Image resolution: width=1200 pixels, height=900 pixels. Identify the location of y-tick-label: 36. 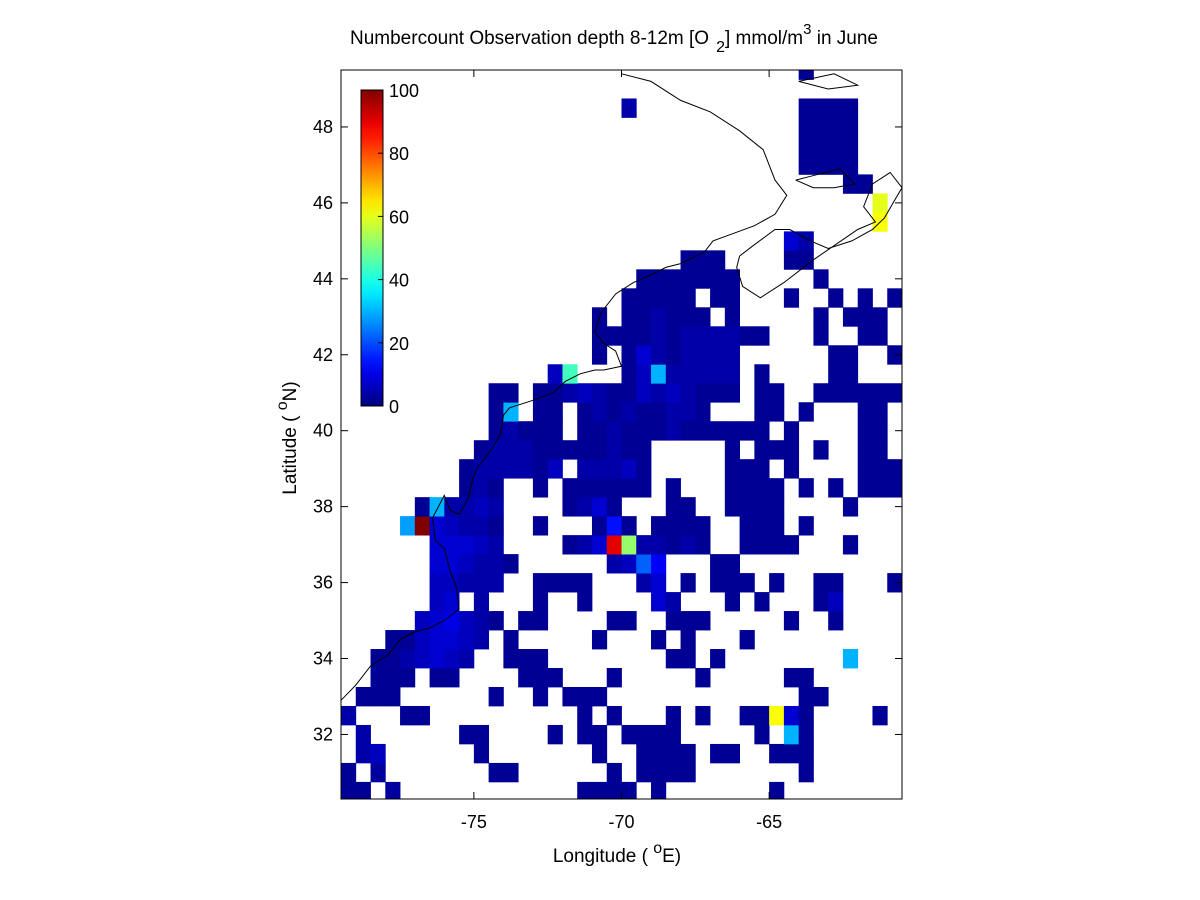
(323, 583).